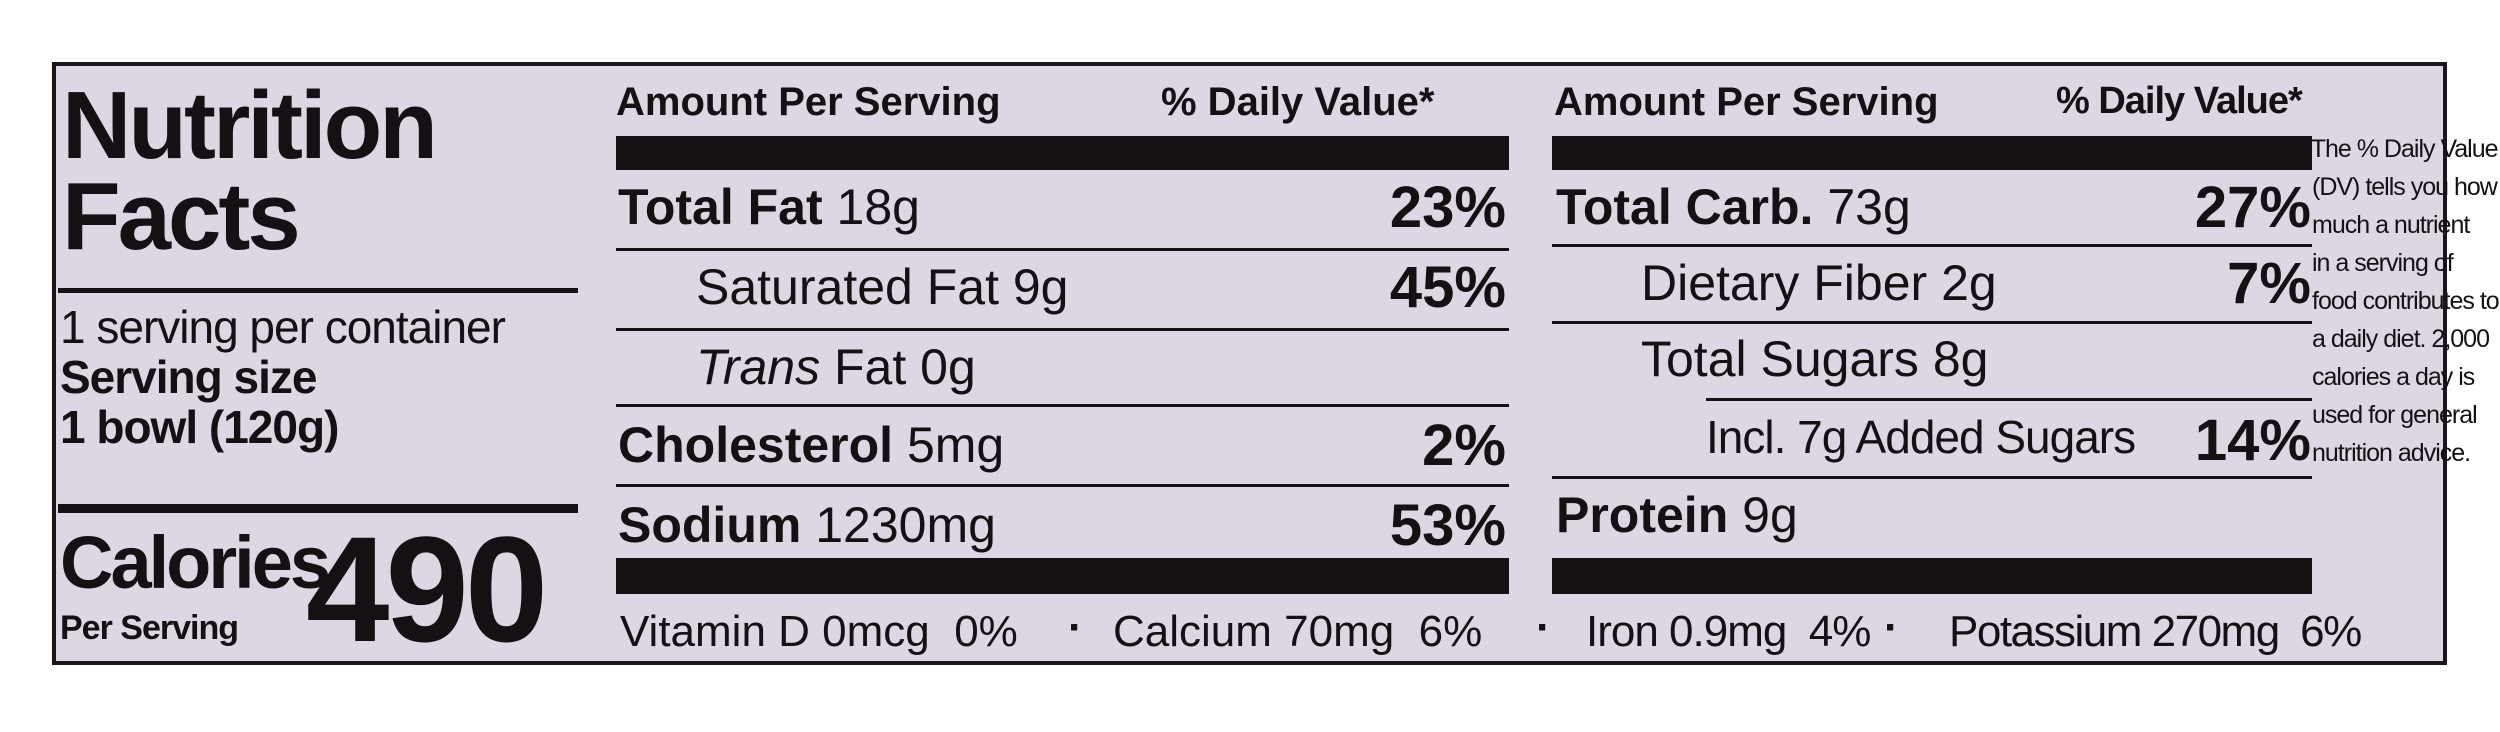 Image resolution: width=2500 pixels, height=732 pixels. What do you see at coordinates (2009, 399) in the screenshot?
I see `rule-total-sugars` at bounding box center [2009, 399].